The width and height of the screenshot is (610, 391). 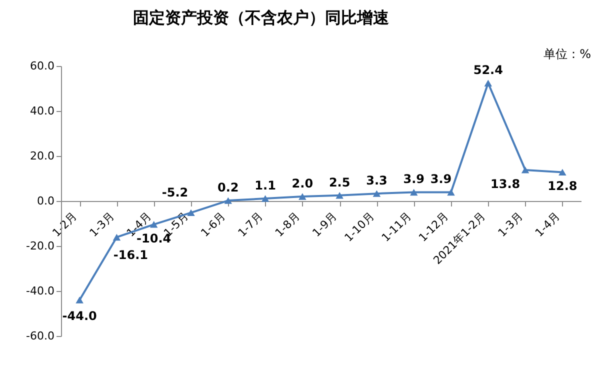 I want to click on data-label: 2.0, so click(x=303, y=183).